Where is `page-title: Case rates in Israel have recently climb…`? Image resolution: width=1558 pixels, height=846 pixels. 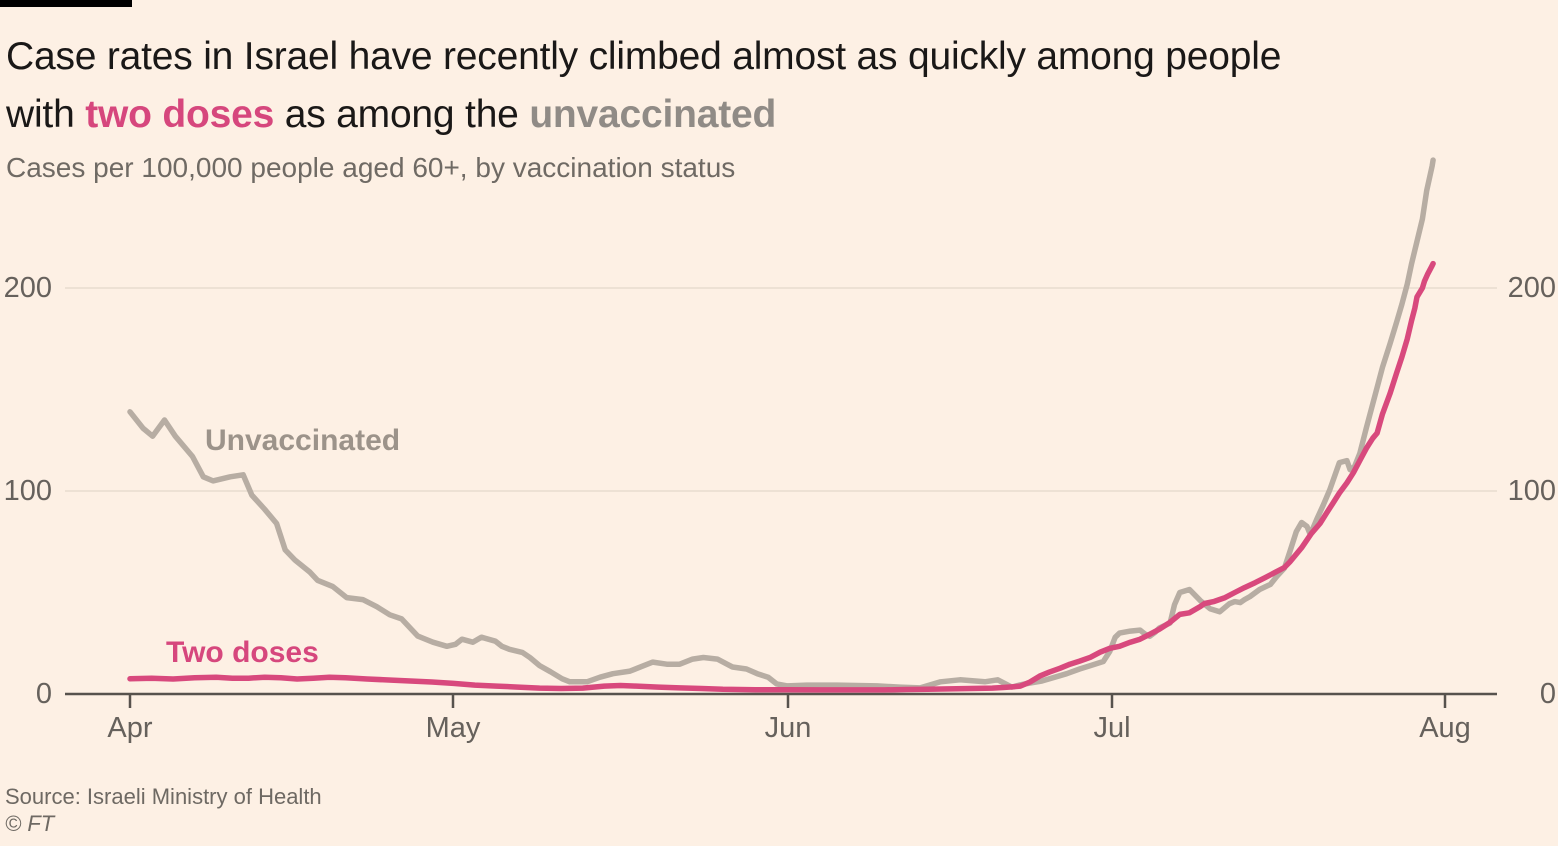
page-title: Case rates in Israel have recently climb… is located at coordinates (771, 86).